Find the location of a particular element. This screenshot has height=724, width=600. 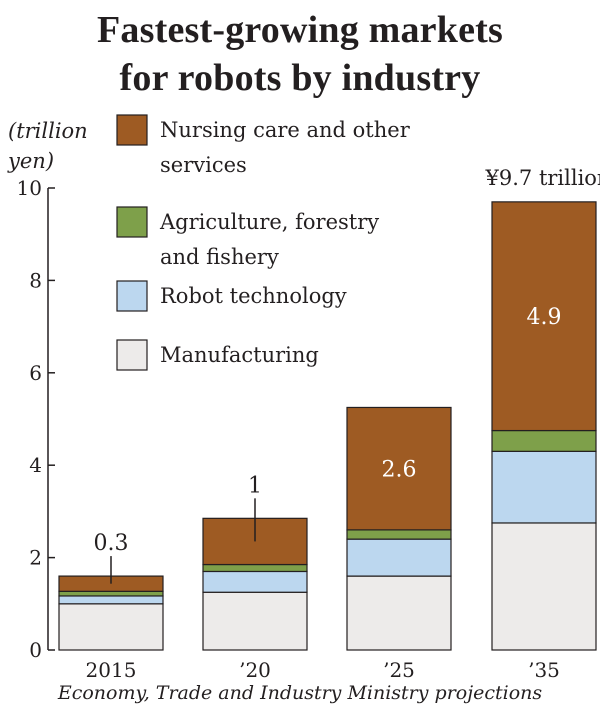

value-label: 2.6 is located at coordinates (399, 470).